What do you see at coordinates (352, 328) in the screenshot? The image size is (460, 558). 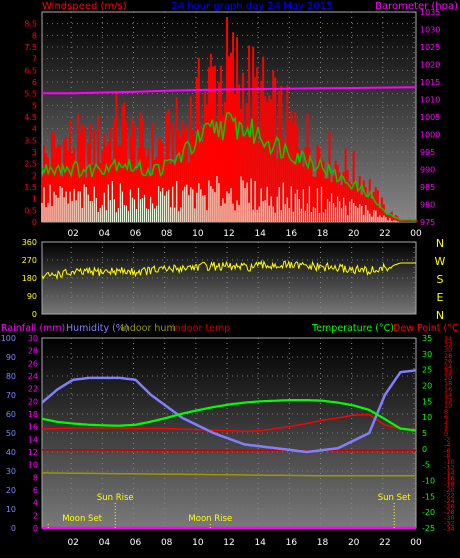 I see `legend-temperature: Temperature (°C)` at bounding box center [352, 328].